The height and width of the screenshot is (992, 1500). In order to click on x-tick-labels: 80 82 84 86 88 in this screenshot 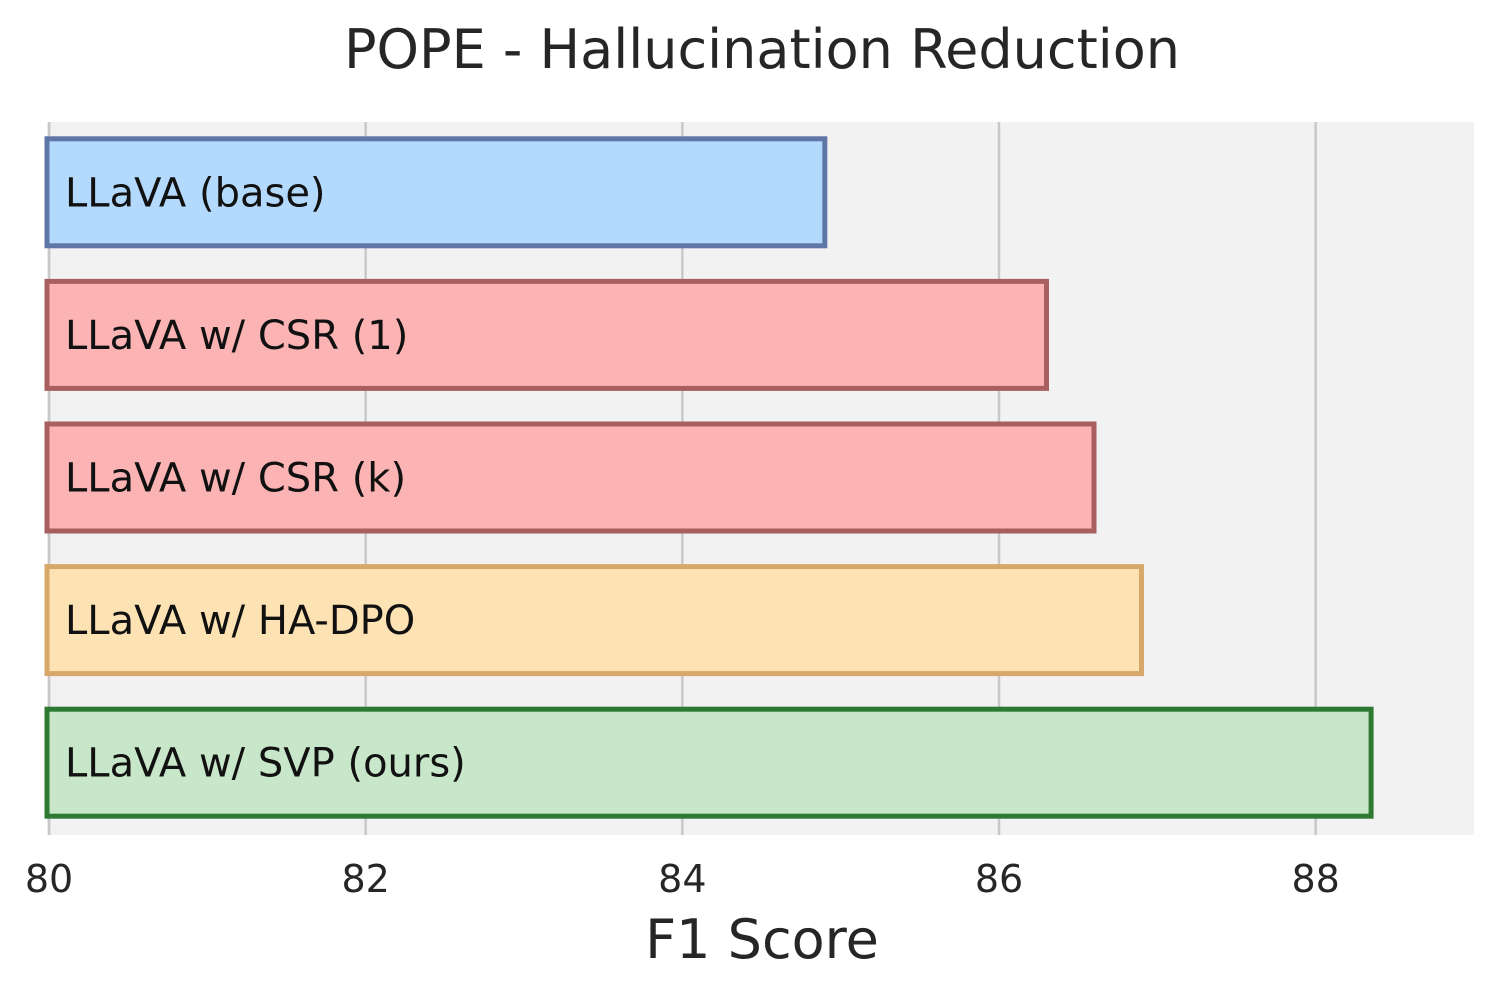, I will do `click(682, 879)`.